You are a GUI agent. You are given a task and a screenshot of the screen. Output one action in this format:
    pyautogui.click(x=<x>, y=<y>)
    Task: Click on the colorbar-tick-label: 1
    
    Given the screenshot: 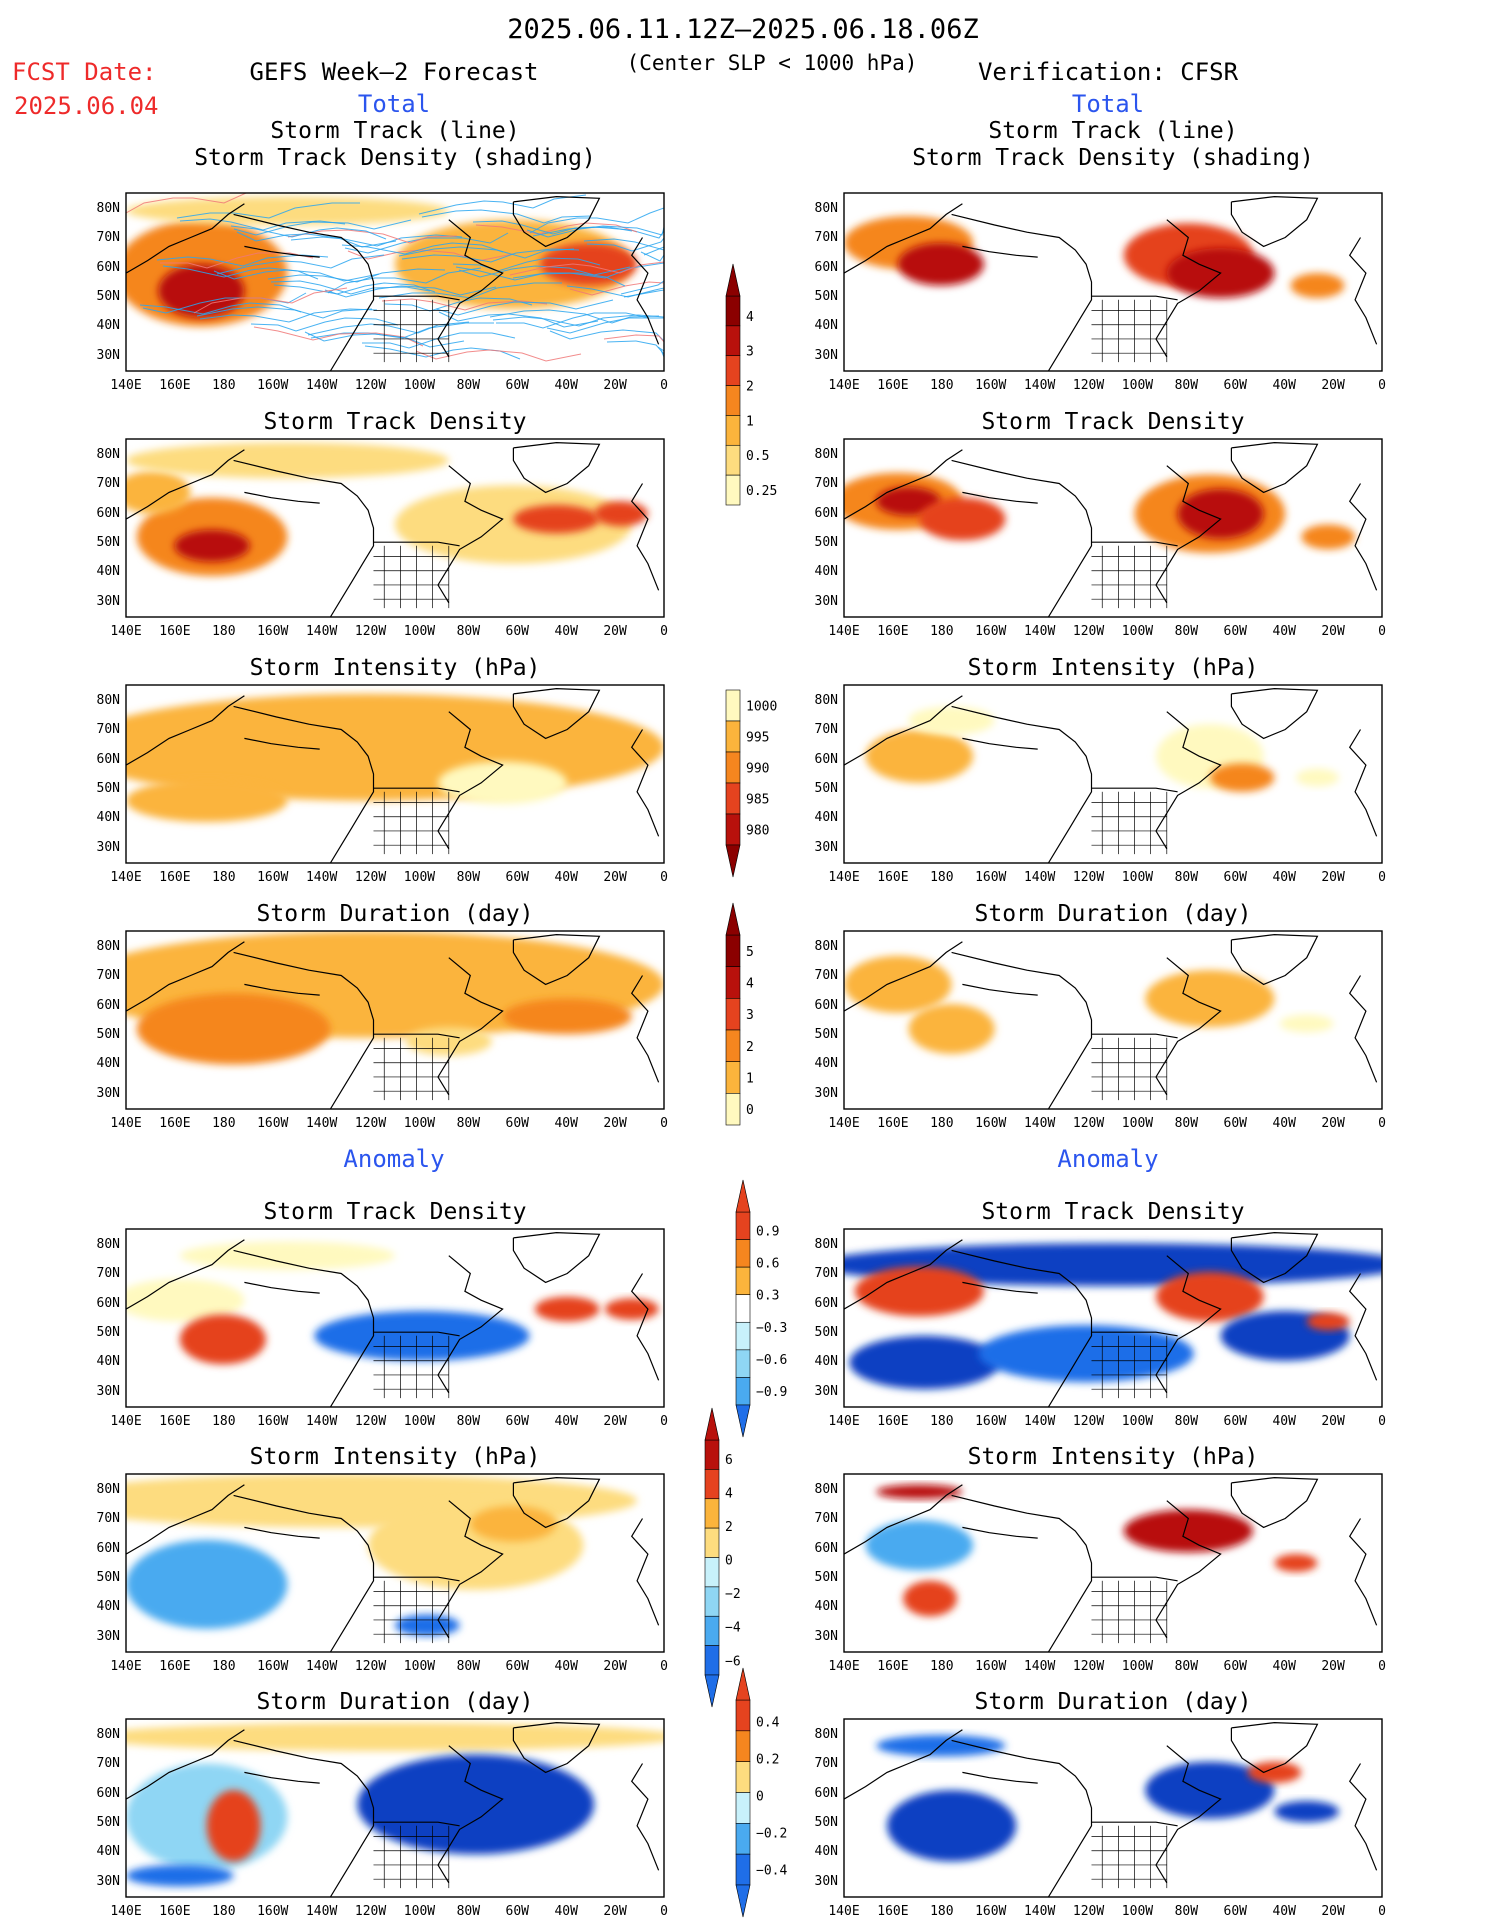 What is the action you would take?
    pyautogui.click(x=750, y=421)
    